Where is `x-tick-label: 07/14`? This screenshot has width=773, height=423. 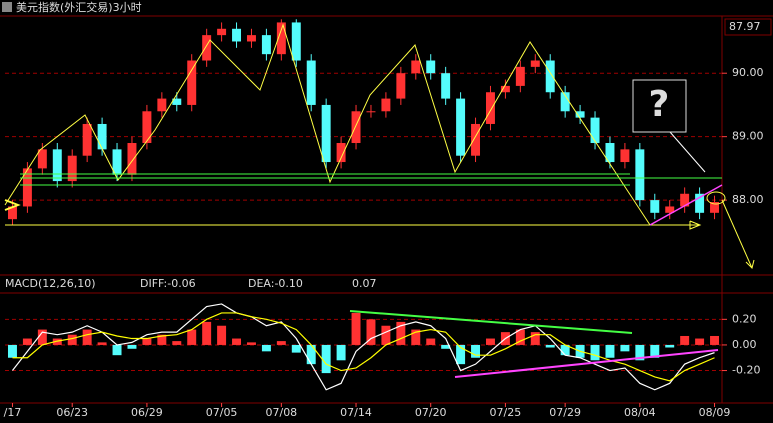
x-tick-label: 07/14 is located at coordinates (356, 412).